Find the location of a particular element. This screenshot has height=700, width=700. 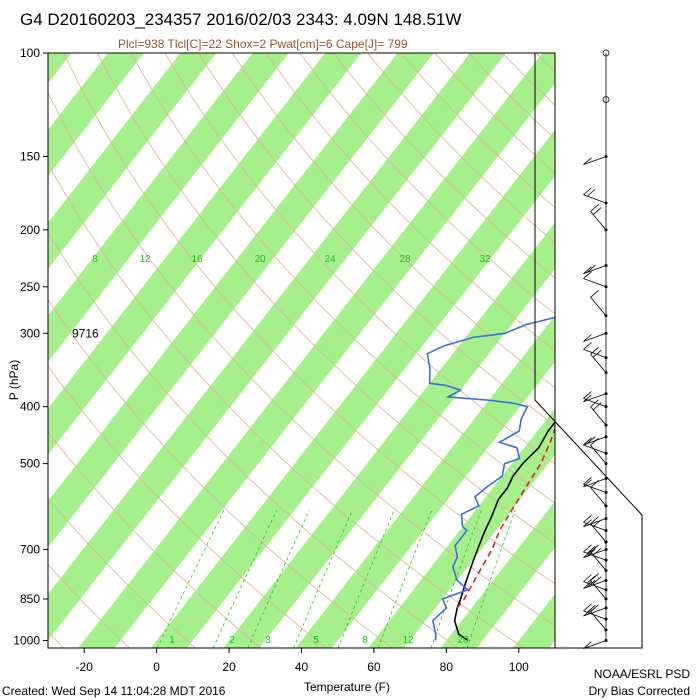

org-label: NOAA/ESRL PSD is located at coordinates (642, 674).